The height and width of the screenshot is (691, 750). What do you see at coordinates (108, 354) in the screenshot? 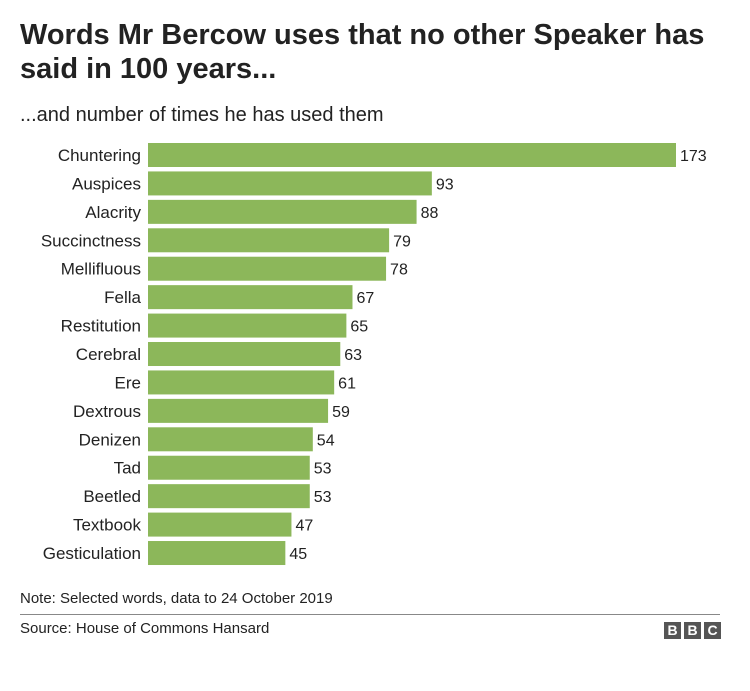
I see `category-label: Cerebral` at bounding box center [108, 354].